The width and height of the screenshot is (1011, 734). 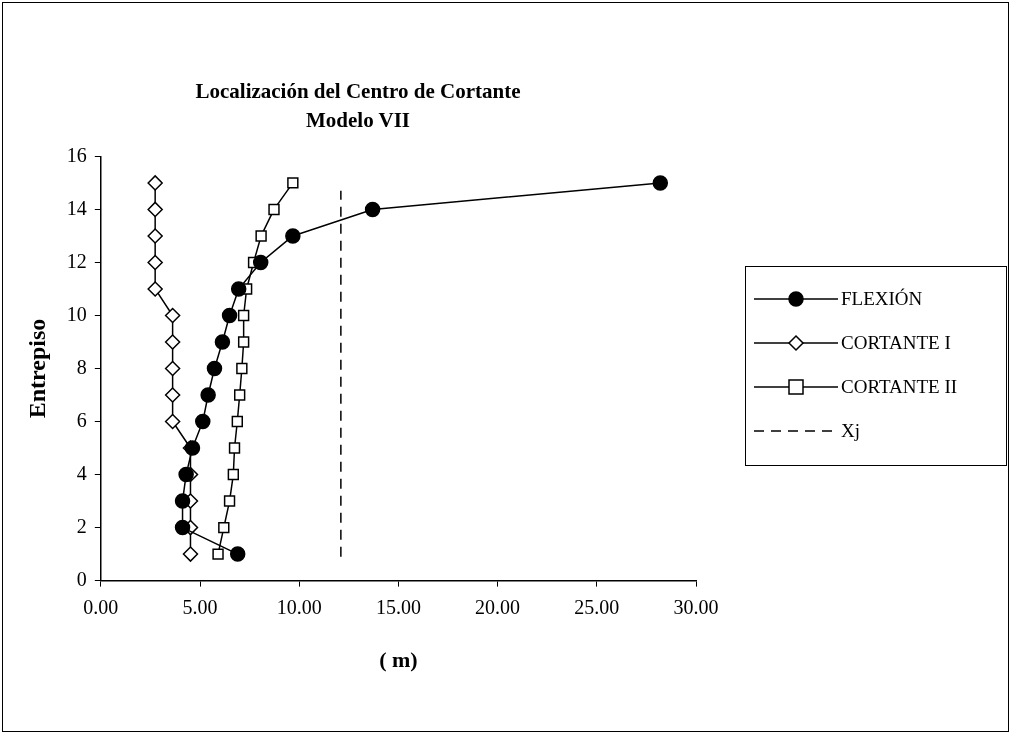 What do you see at coordinates (76, 313) in the screenshot?
I see `y-tick-label: 10` at bounding box center [76, 313].